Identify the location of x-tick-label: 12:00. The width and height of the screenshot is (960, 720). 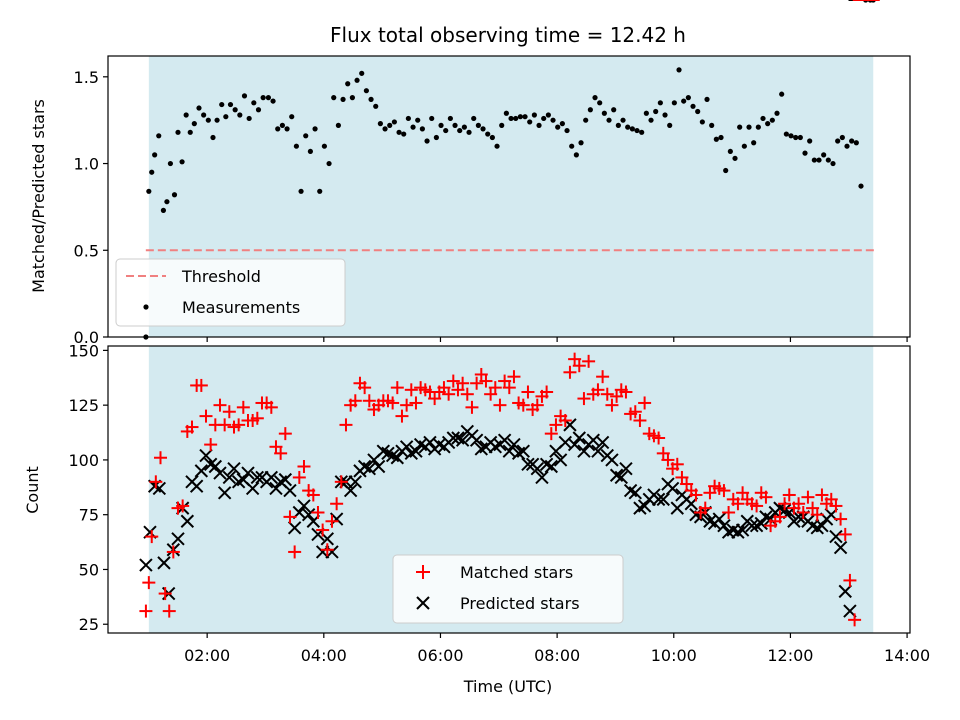
(790, 655).